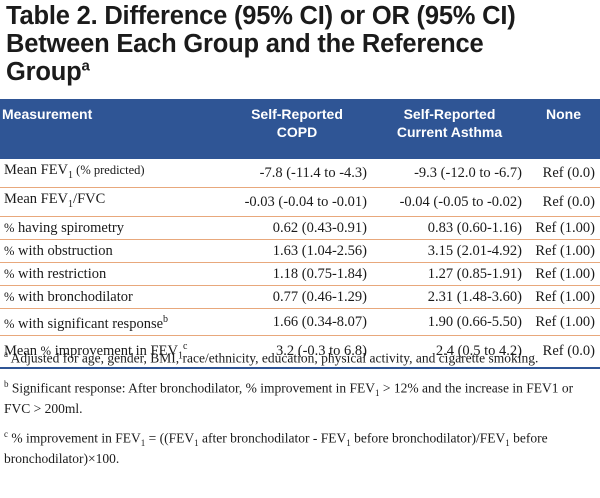 The width and height of the screenshot is (600, 498). I want to click on title-line-2: Between Each Group and the Reference, so click(245, 44).